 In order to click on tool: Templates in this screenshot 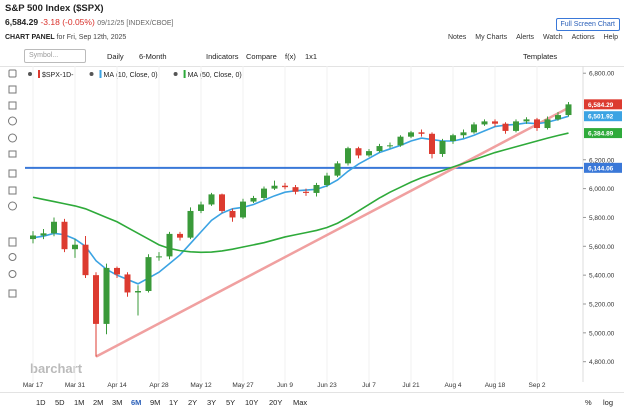, I will do `click(540, 56)`.